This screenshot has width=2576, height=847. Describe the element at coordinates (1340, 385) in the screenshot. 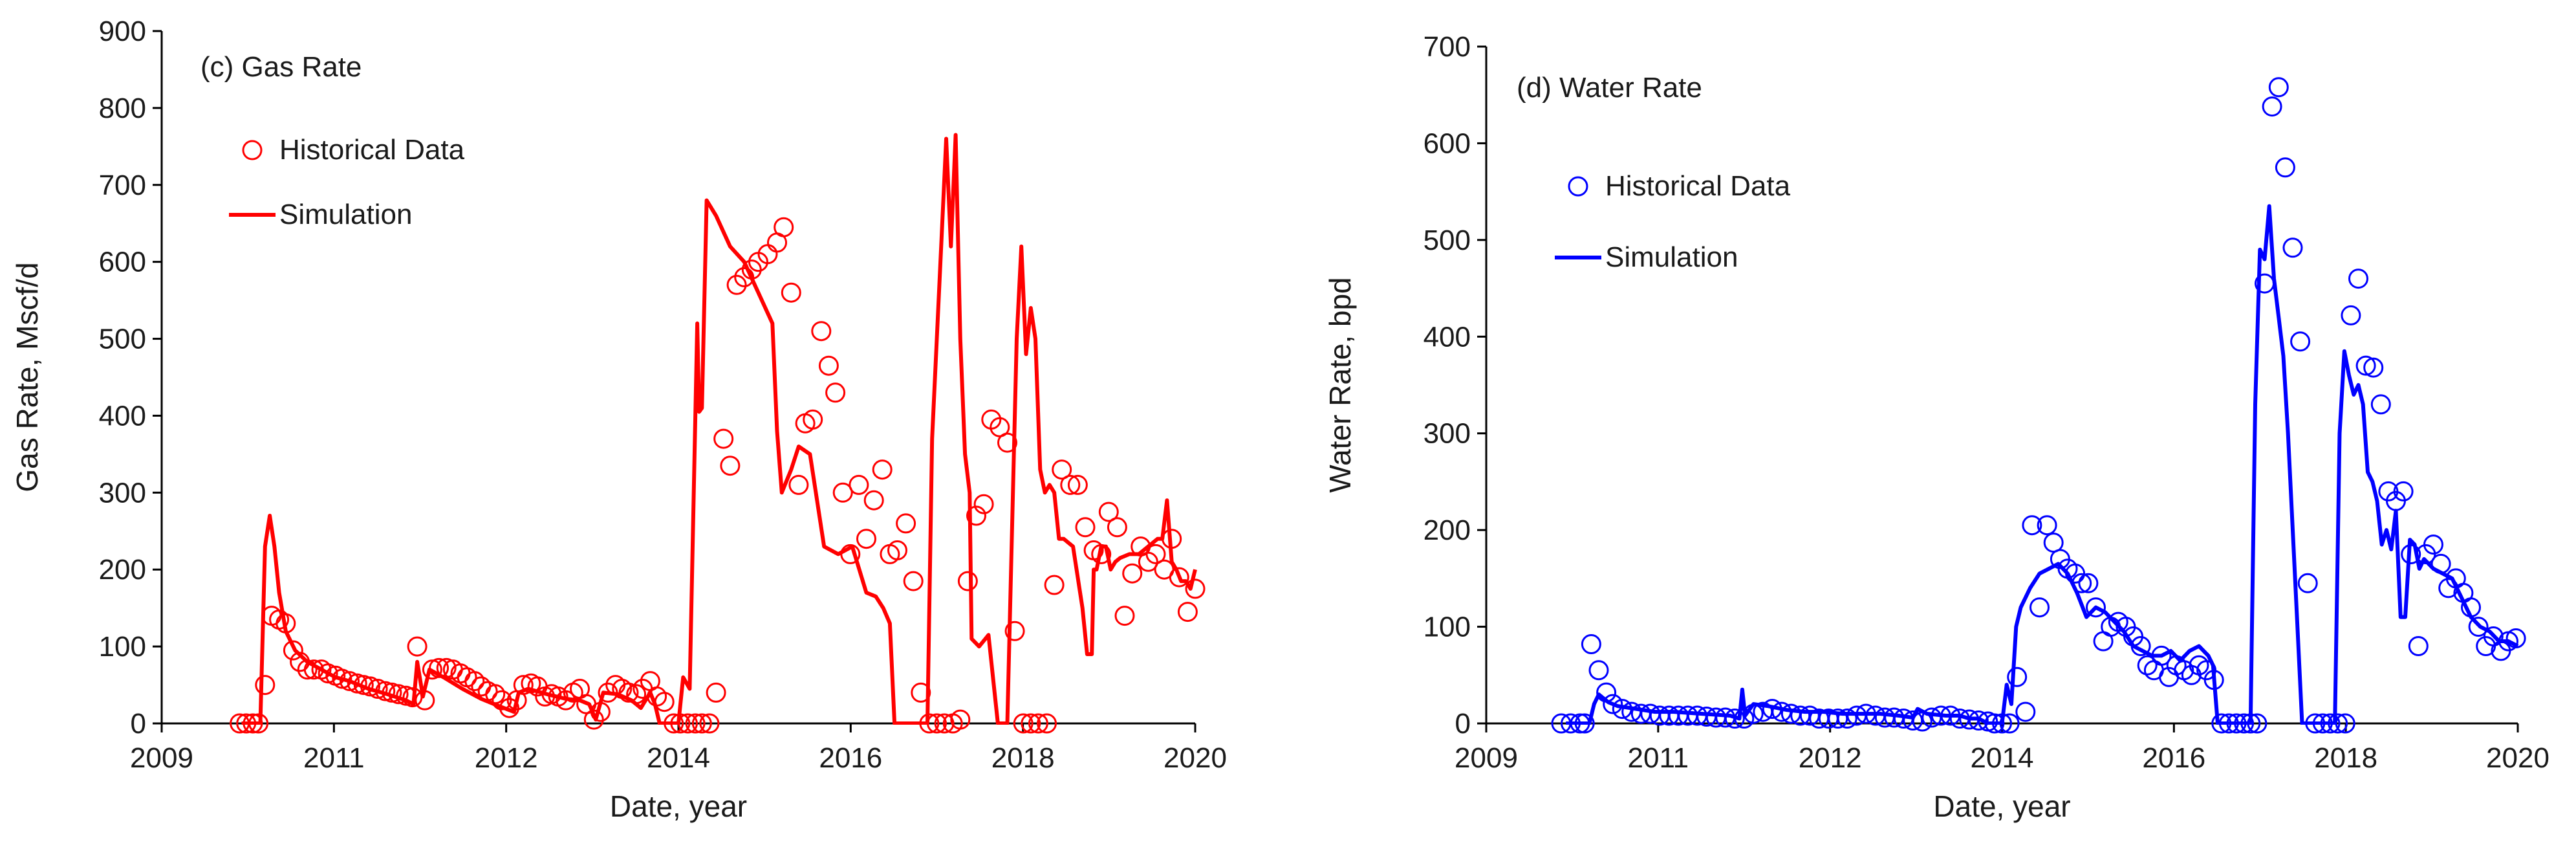

I see `y-axis-title: Water Rate, bpd` at that location.